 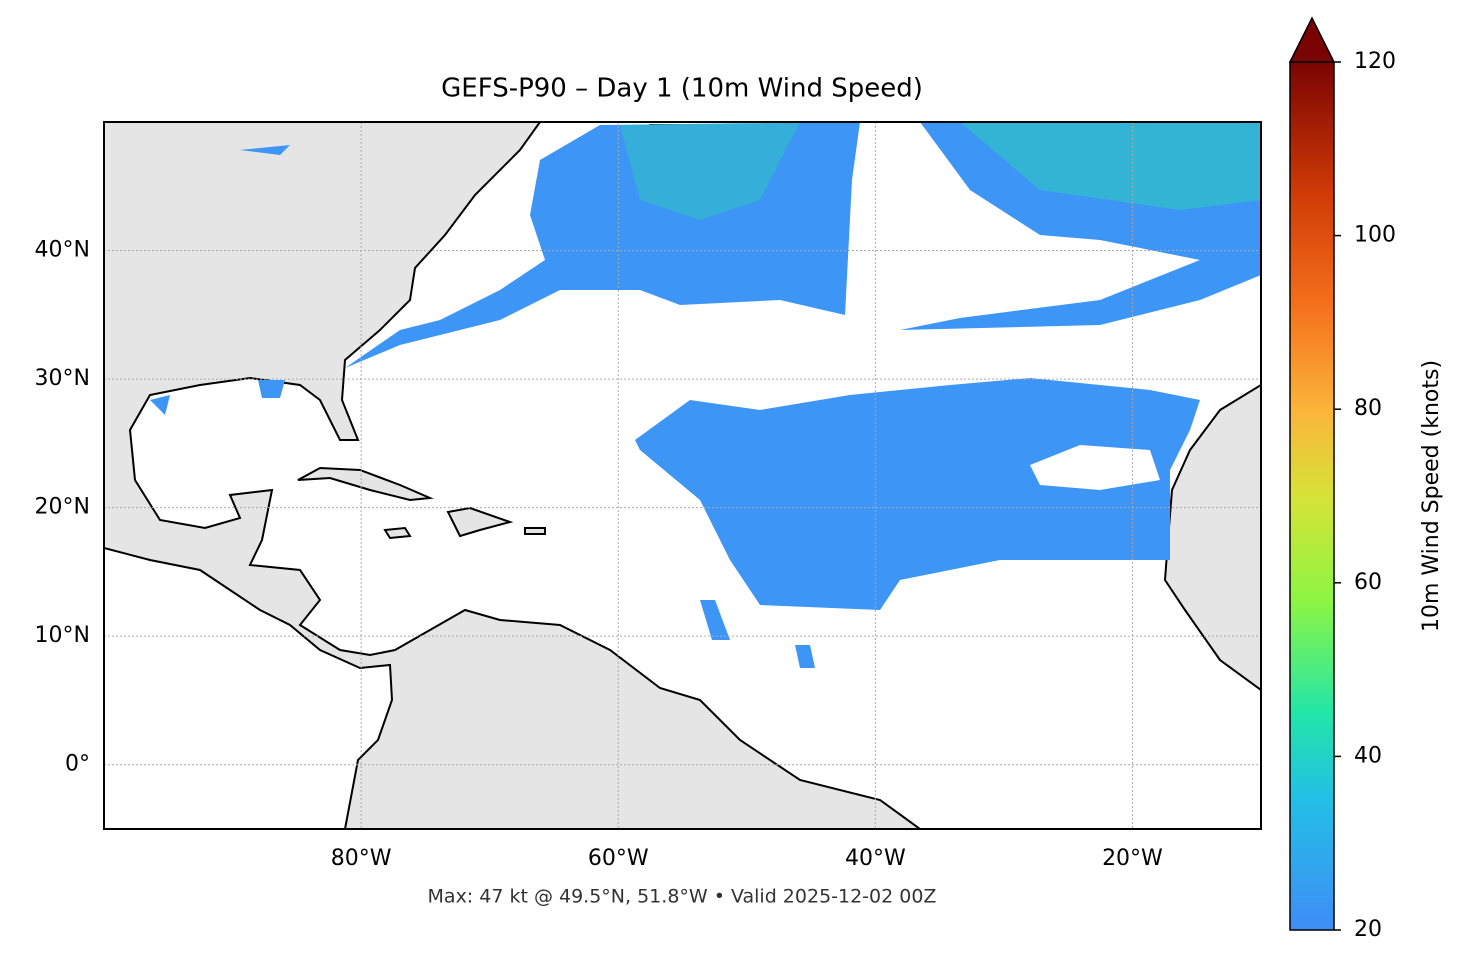 What do you see at coordinates (1375, 61) in the screenshot?
I see `colorbar-tick-label: 120` at bounding box center [1375, 61].